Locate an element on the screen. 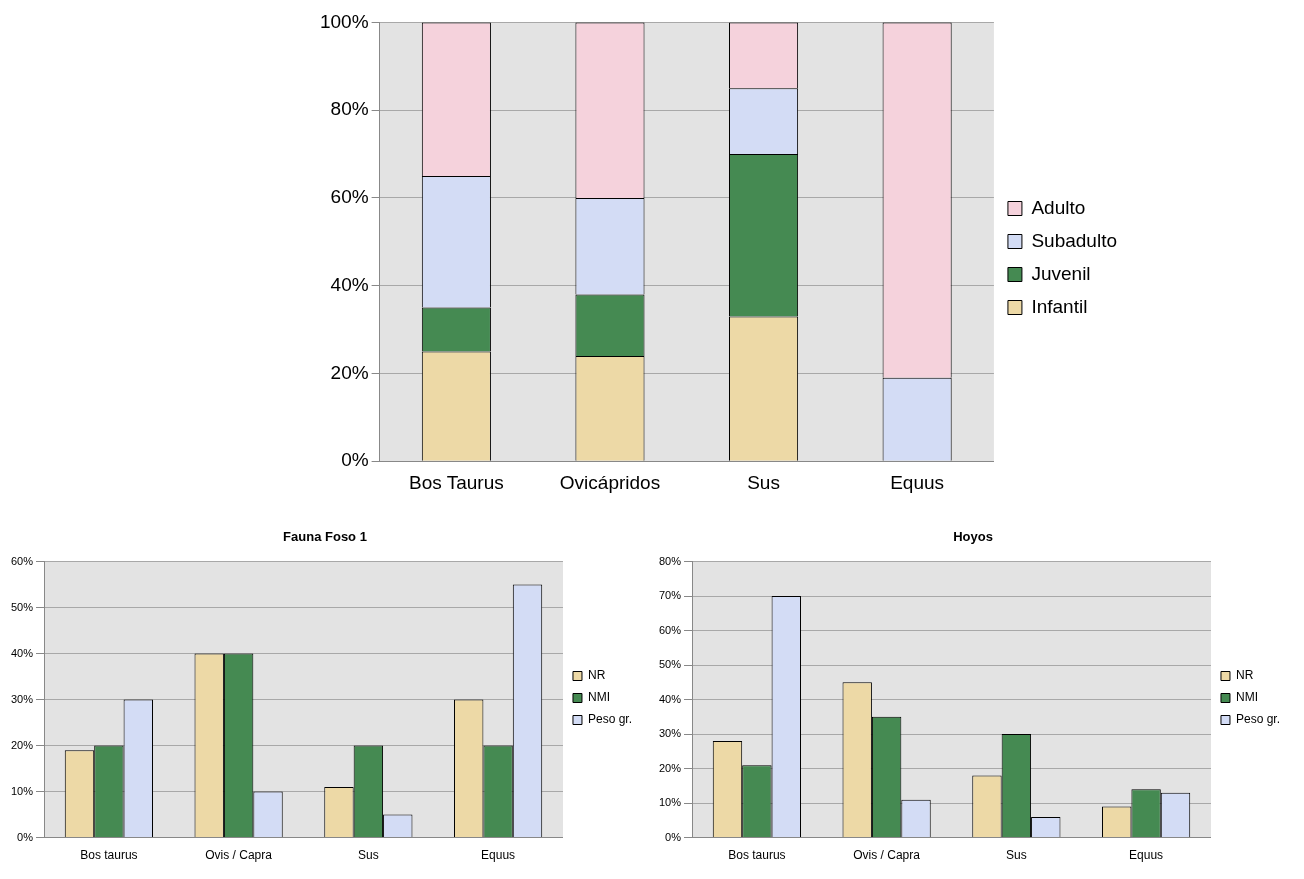 This screenshot has height=879, width=1304. legend-label: Infantil is located at coordinates (1059, 306).